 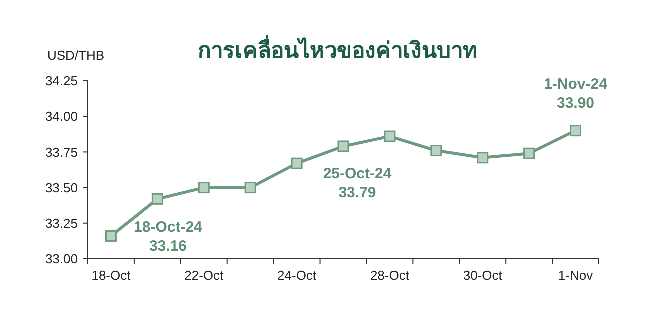 I want to click on x-tick-label: 30-Oct, so click(x=483, y=275).